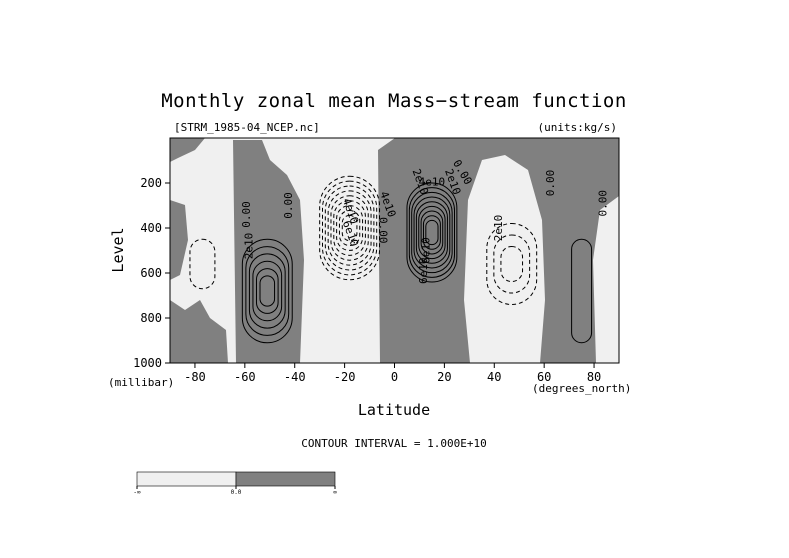  I want to click on y-units-label: (millibar), so click(141, 382).